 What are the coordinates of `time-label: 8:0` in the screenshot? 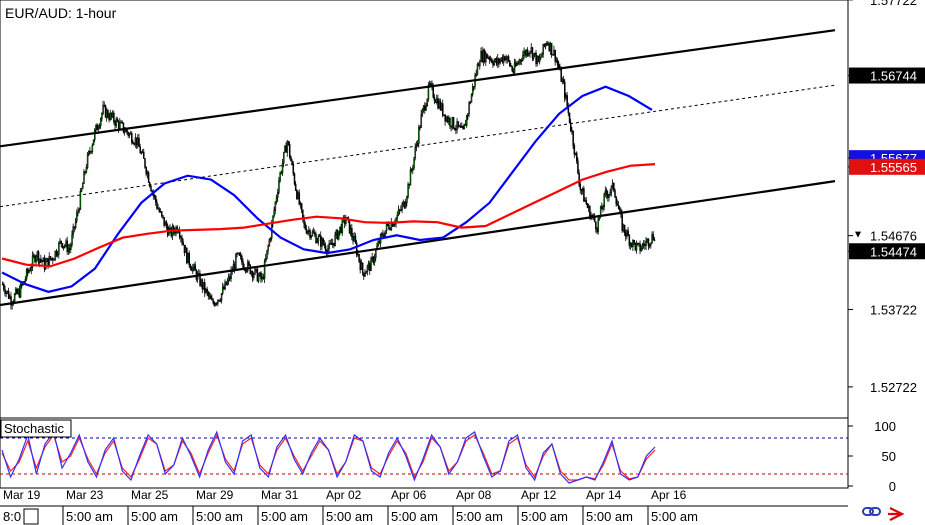 It's located at (12, 516).